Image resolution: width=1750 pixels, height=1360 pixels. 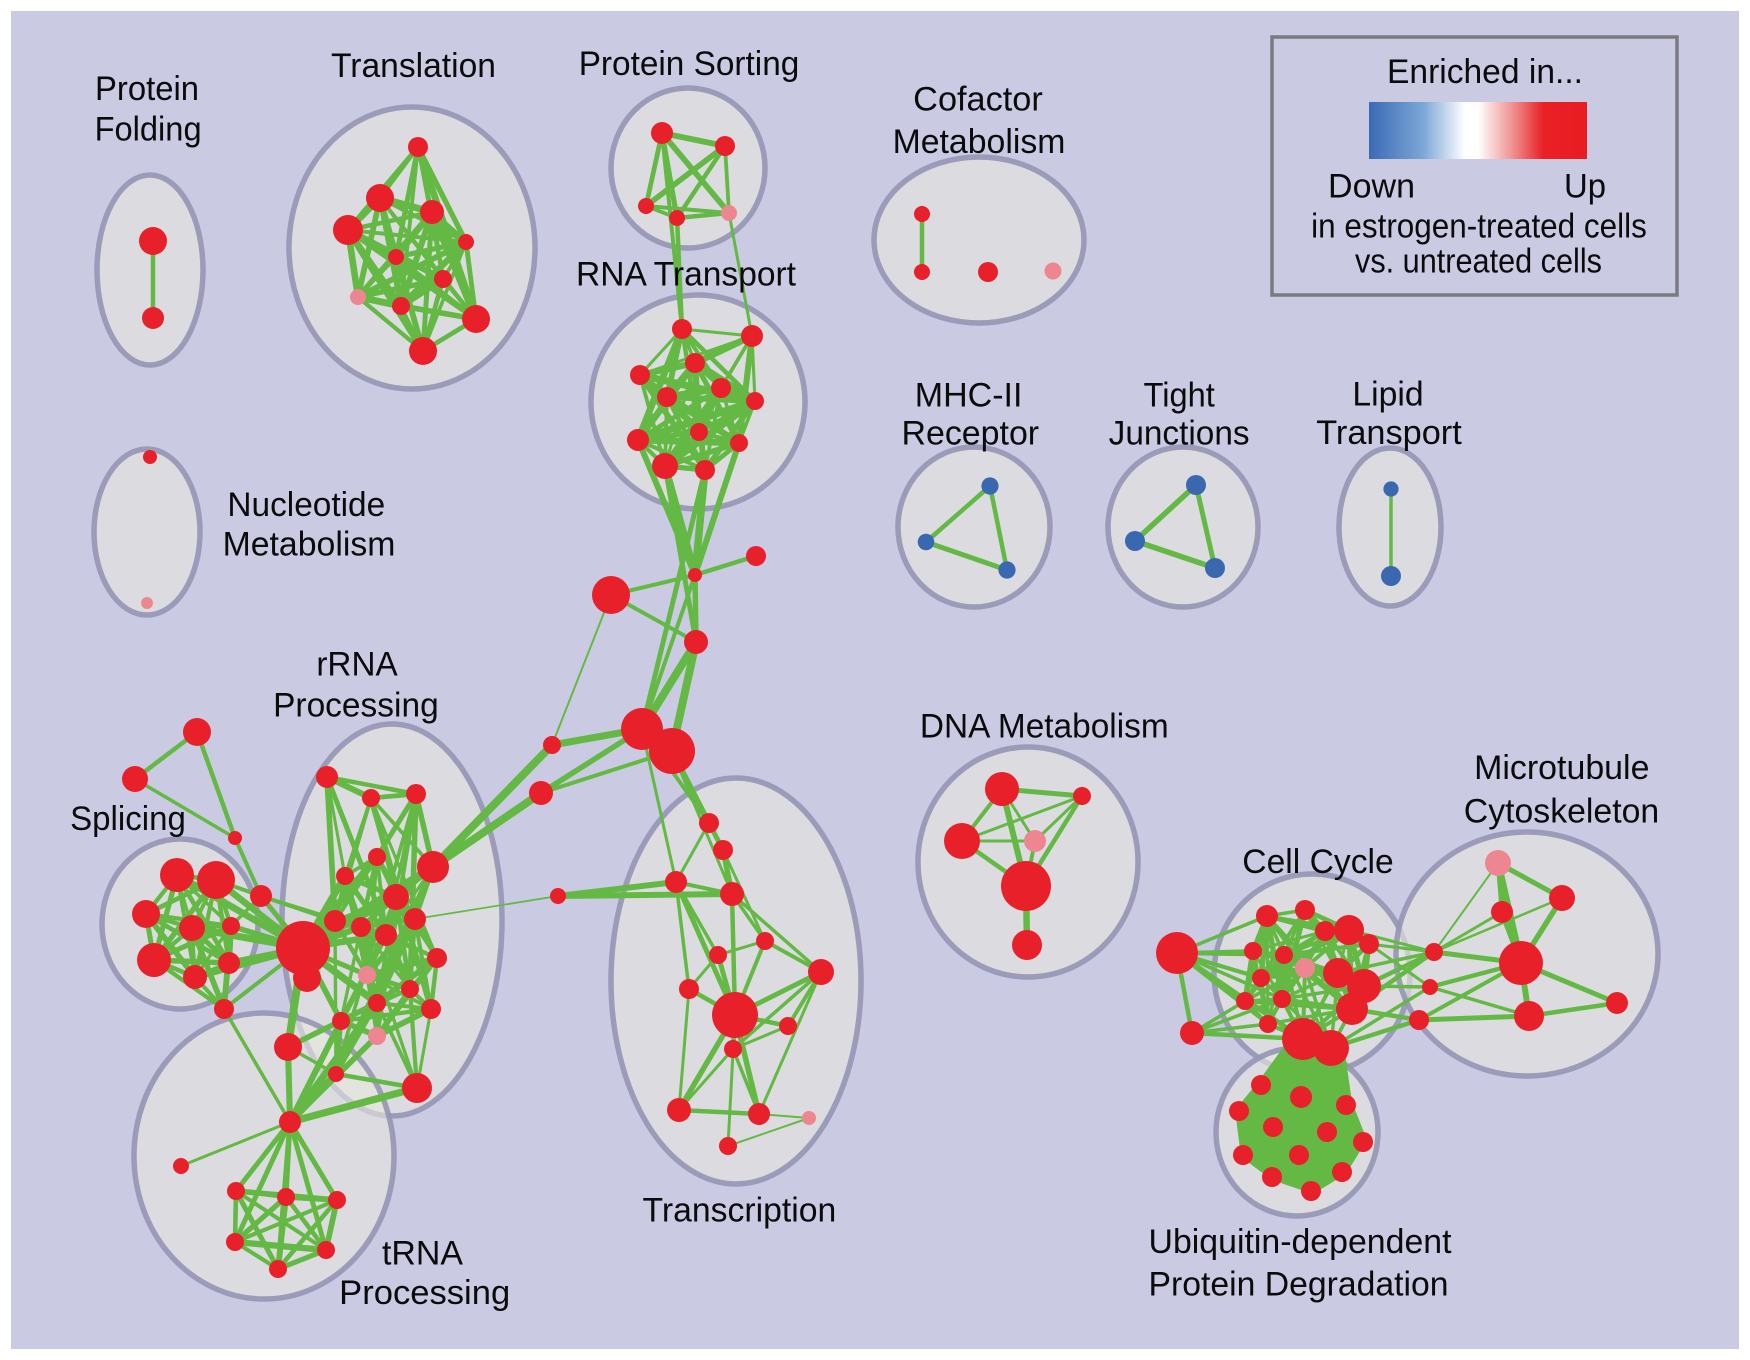 What do you see at coordinates (357, 665) in the screenshot?
I see `svg-text: rRNA` at bounding box center [357, 665].